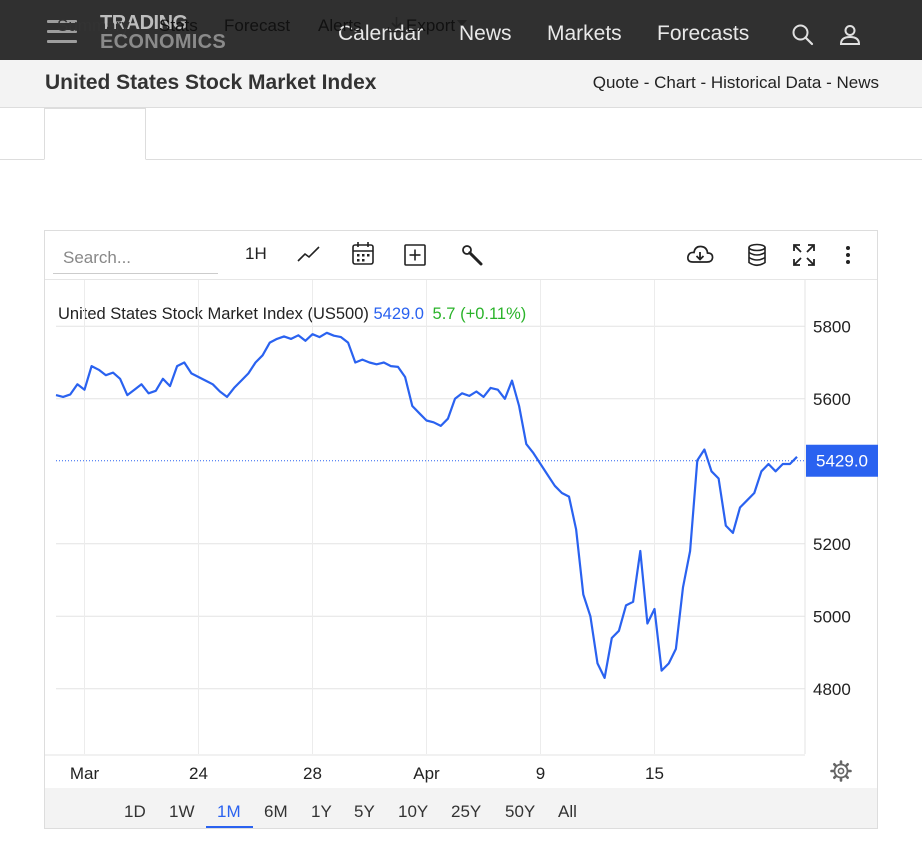  I want to click on more-vert-icon, so click(848, 257).